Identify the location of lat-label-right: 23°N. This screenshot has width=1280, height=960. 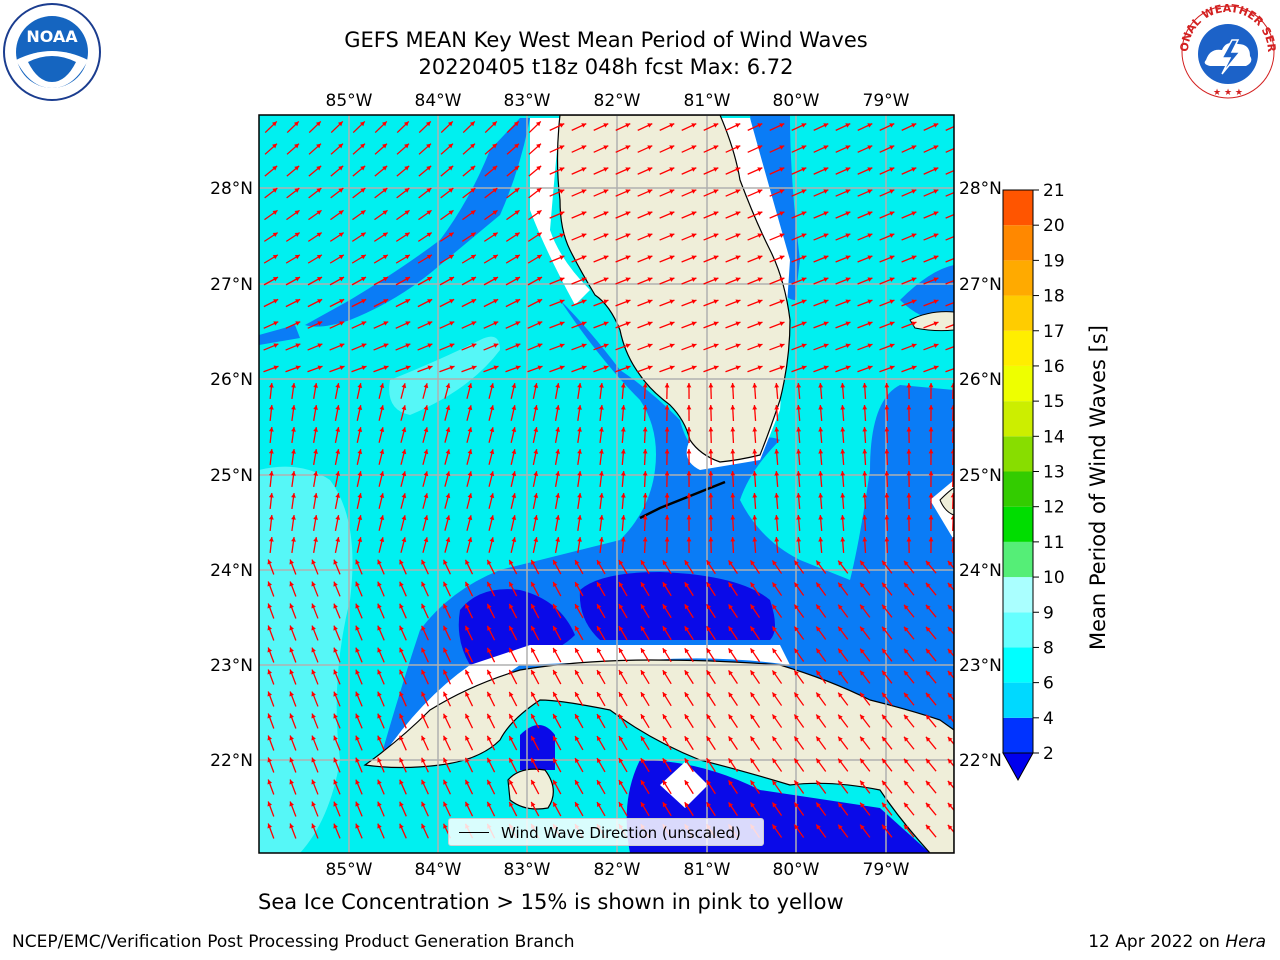
(980, 666).